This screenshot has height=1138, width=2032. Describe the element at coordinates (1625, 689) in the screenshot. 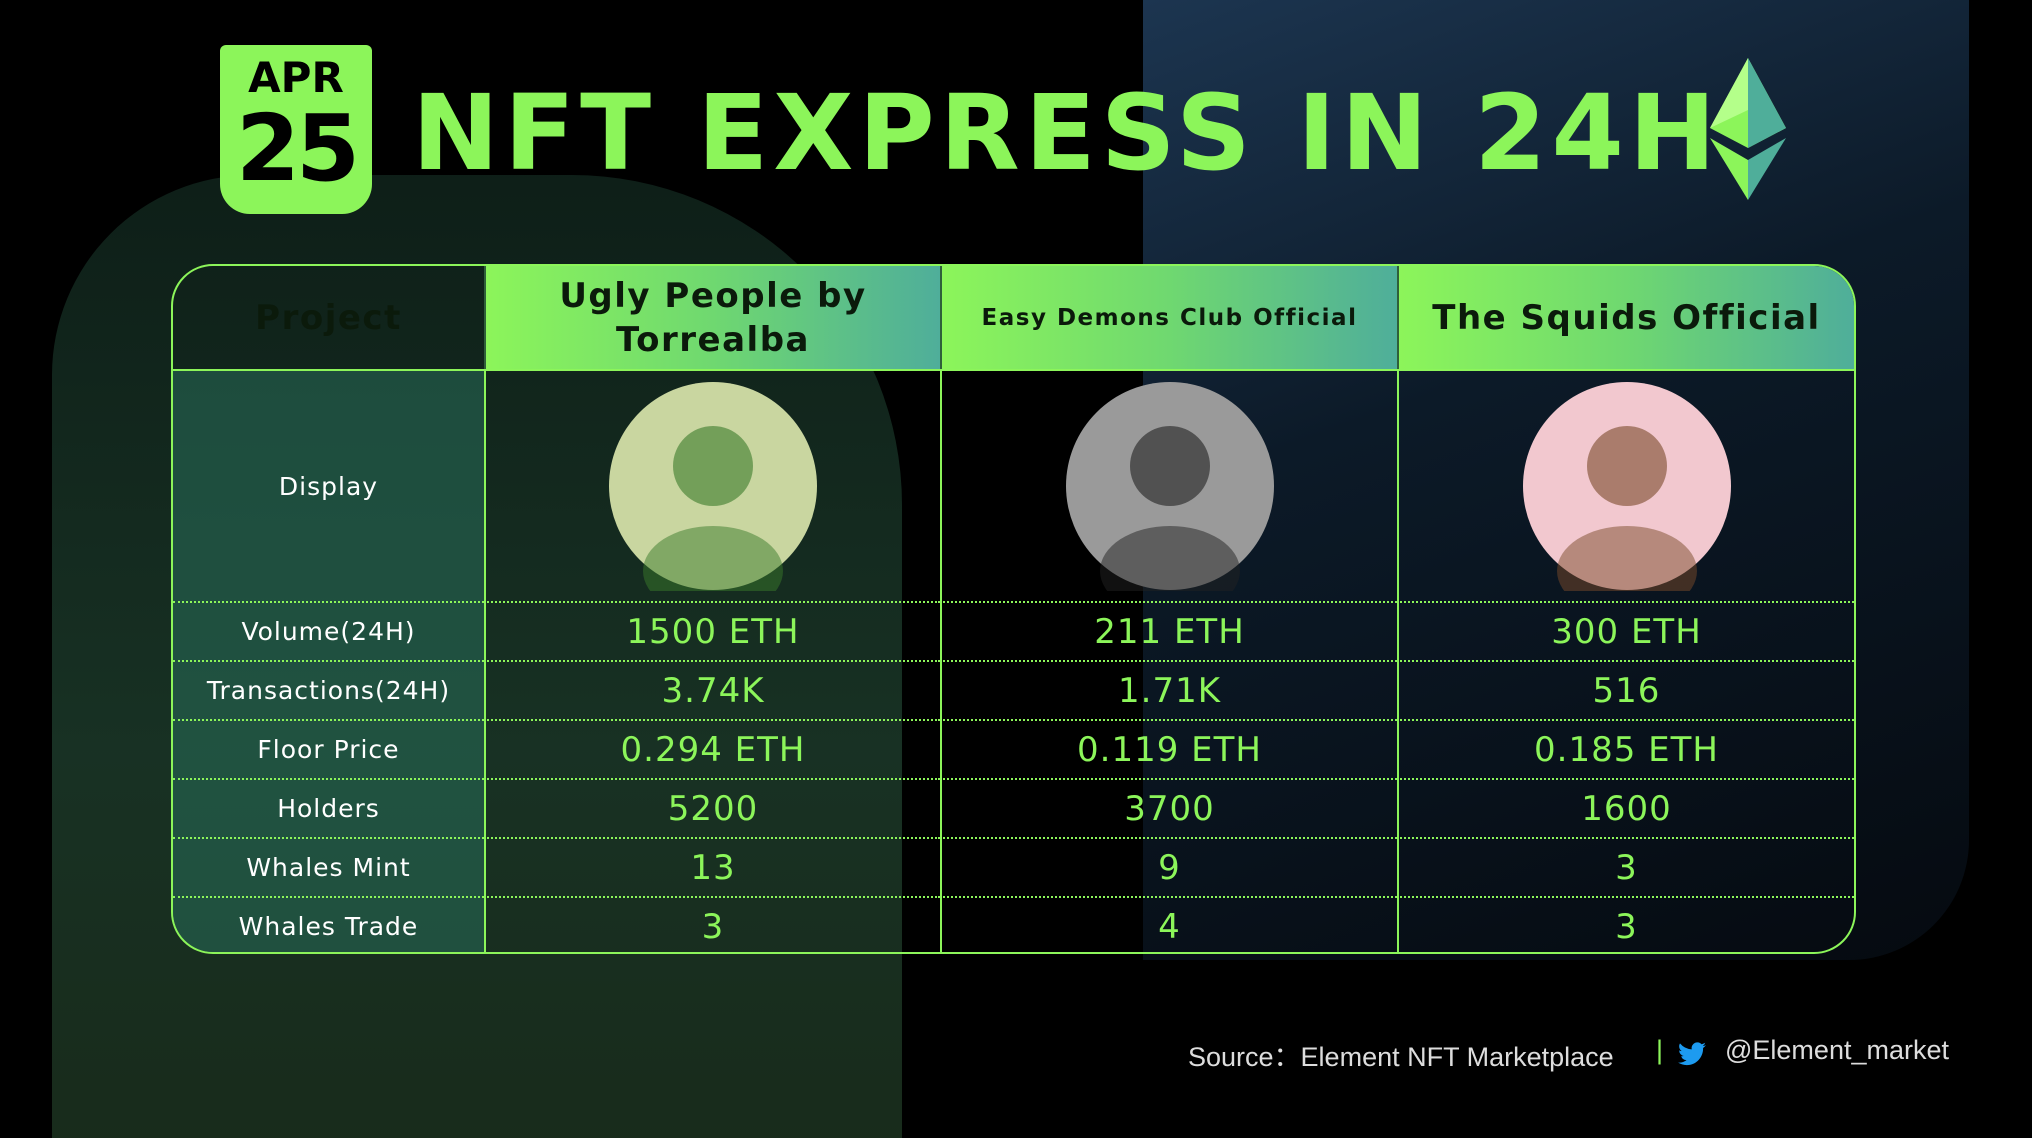

I see `value-cell: 516` at that location.